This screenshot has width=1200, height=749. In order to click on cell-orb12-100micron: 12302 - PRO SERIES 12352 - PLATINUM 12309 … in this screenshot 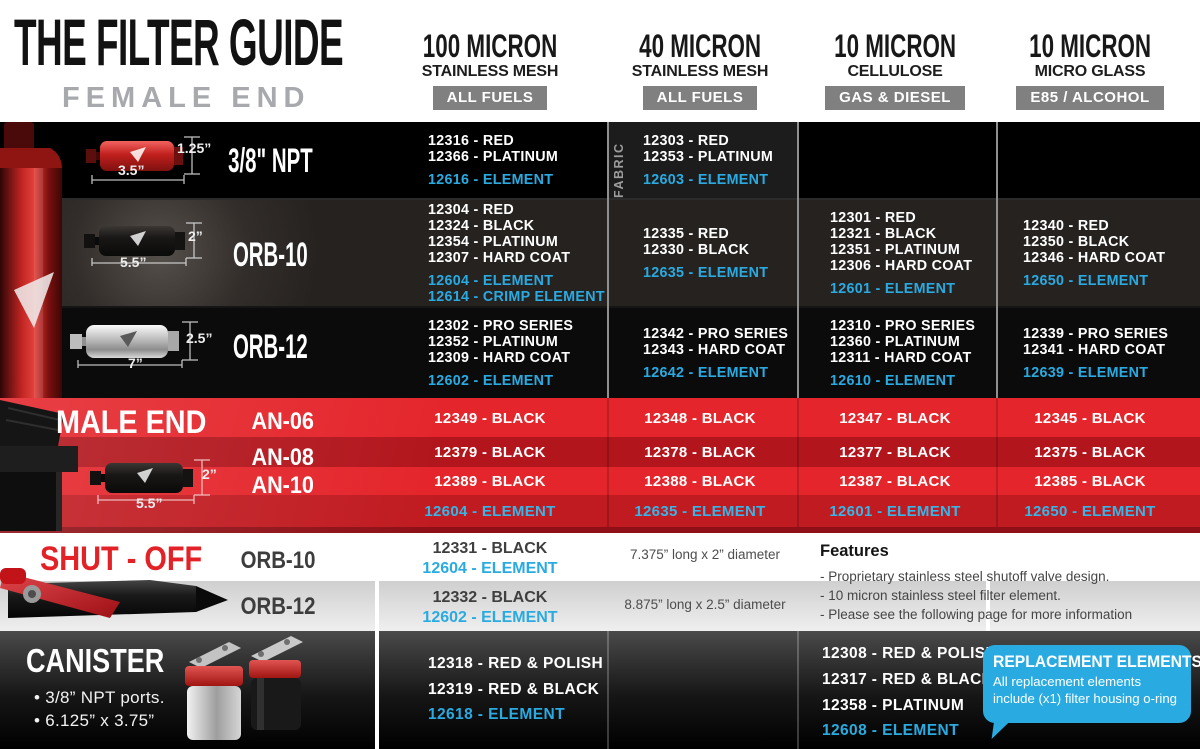, I will do `click(500, 353)`.